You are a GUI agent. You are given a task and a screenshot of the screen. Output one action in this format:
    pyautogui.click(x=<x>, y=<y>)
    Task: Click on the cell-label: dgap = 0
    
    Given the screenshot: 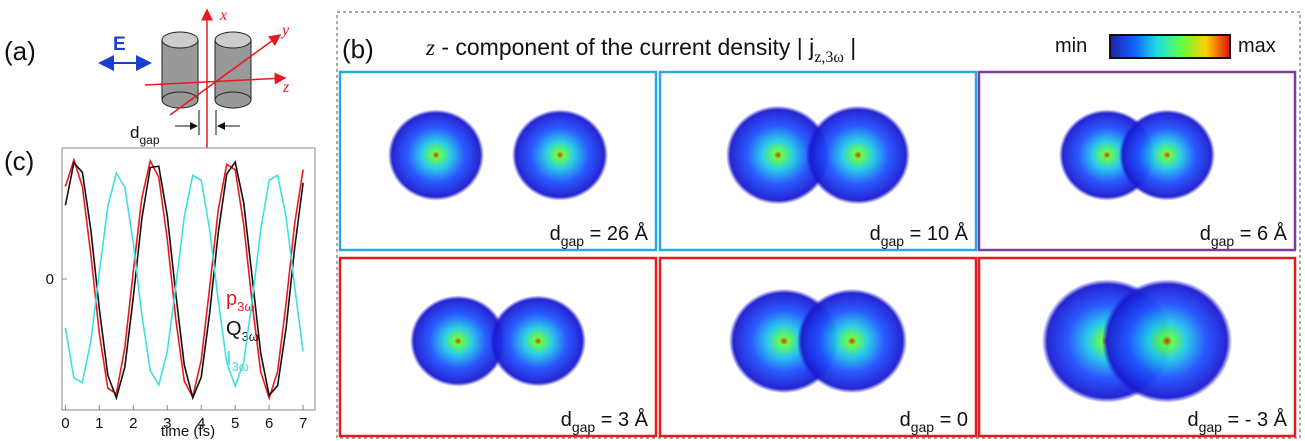 What is the action you would take?
    pyautogui.click(x=934, y=422)
    